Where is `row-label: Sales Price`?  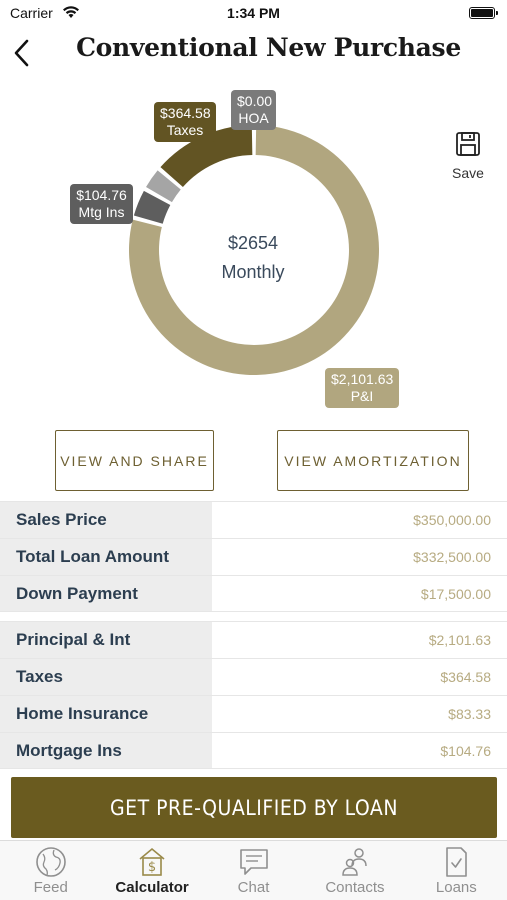 row-label: Sales Price is located at coordinates (106, 520).